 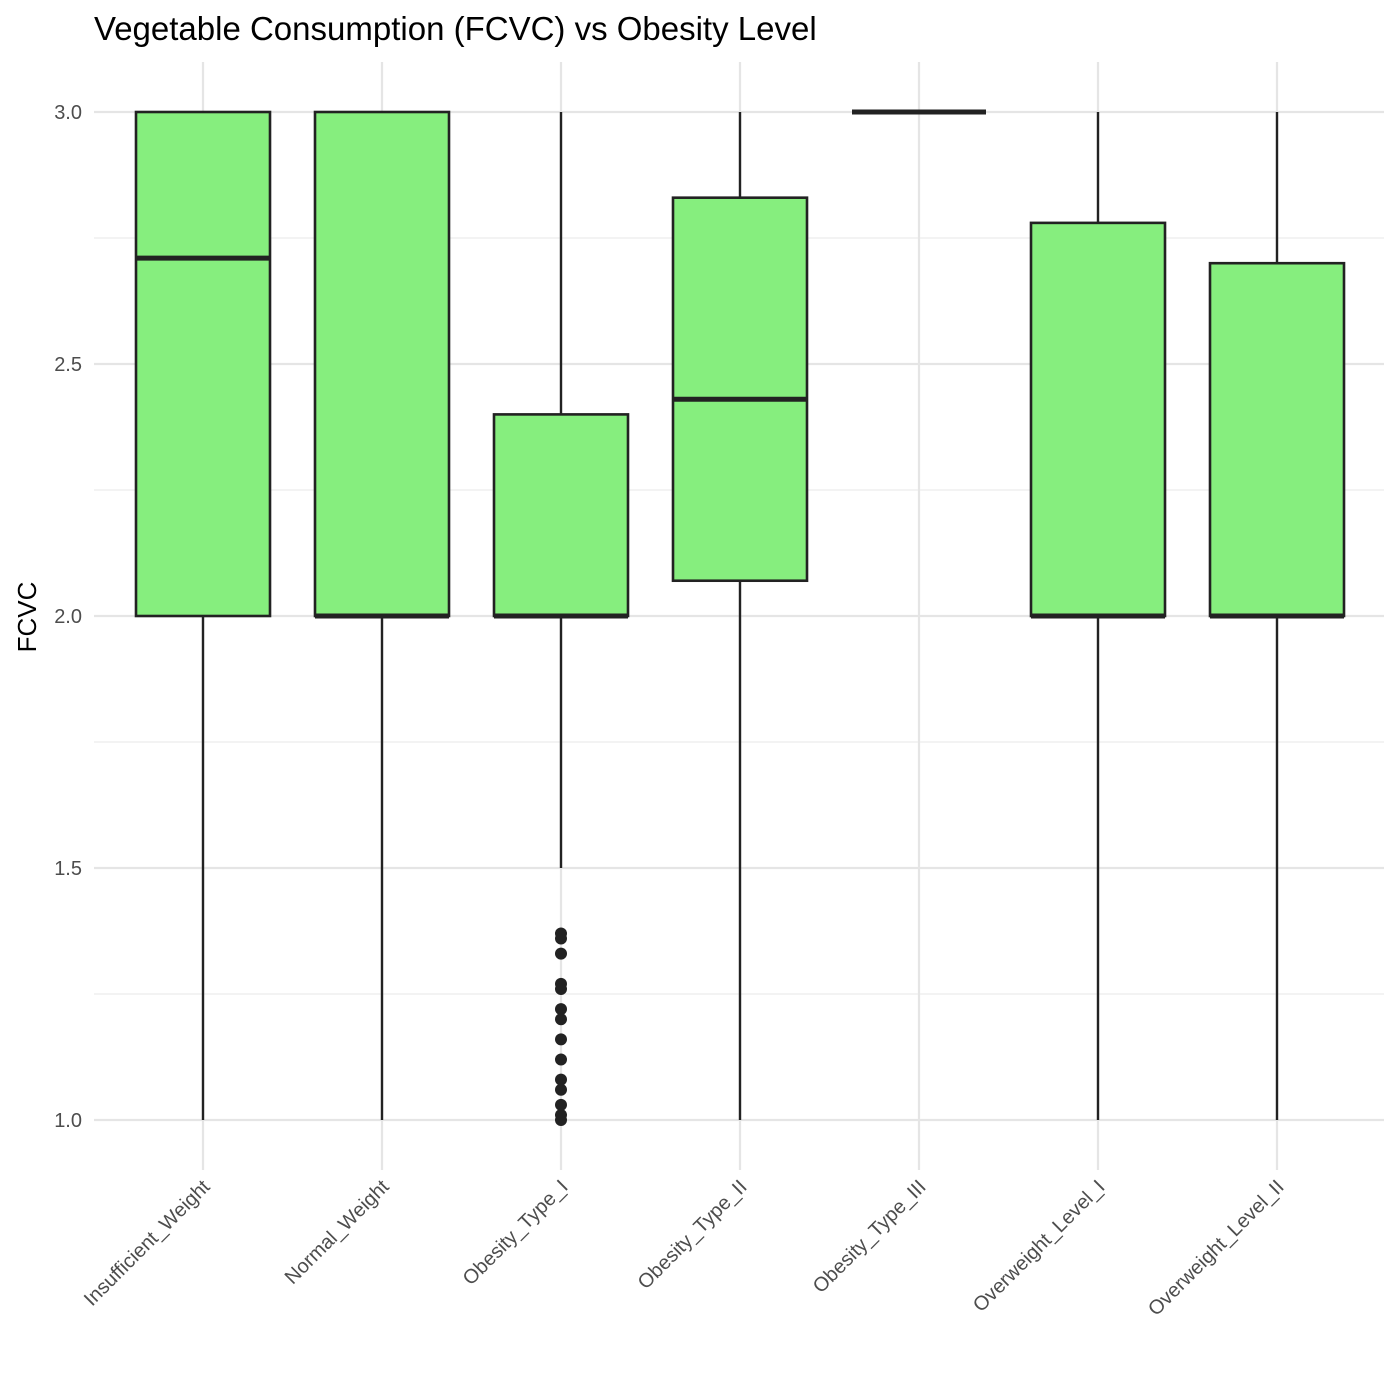 I want to click on x-tick-label: Overweight_Level_I, so click(x=1039, y=1246).